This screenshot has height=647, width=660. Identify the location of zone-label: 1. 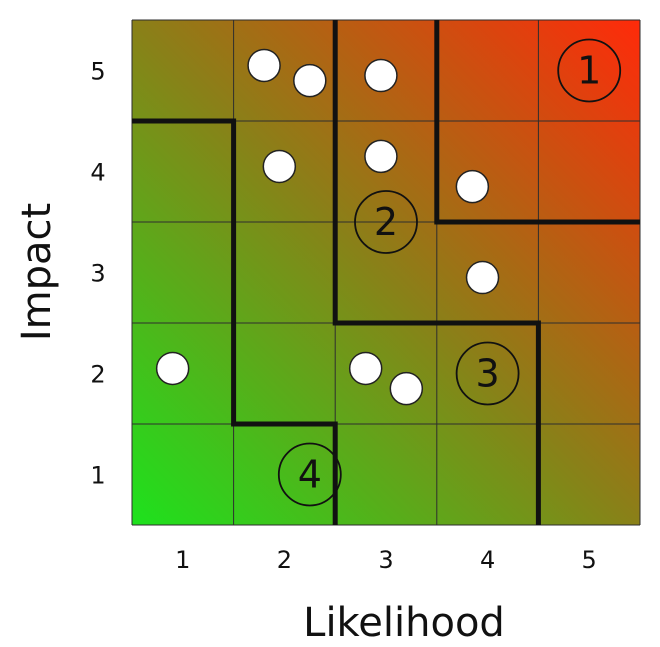
(589, 70).